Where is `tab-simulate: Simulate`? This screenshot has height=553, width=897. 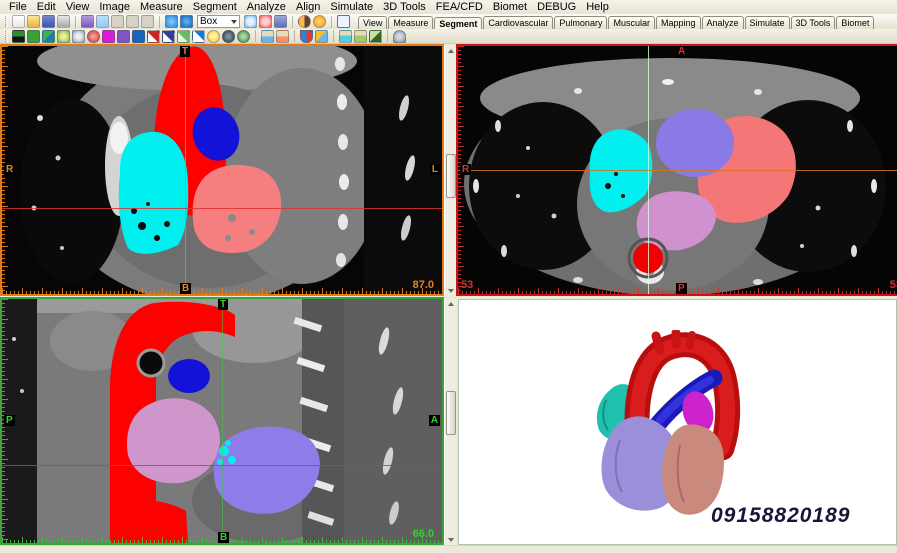
tab-simulate: Simulate is located at coordinates (767, 22).